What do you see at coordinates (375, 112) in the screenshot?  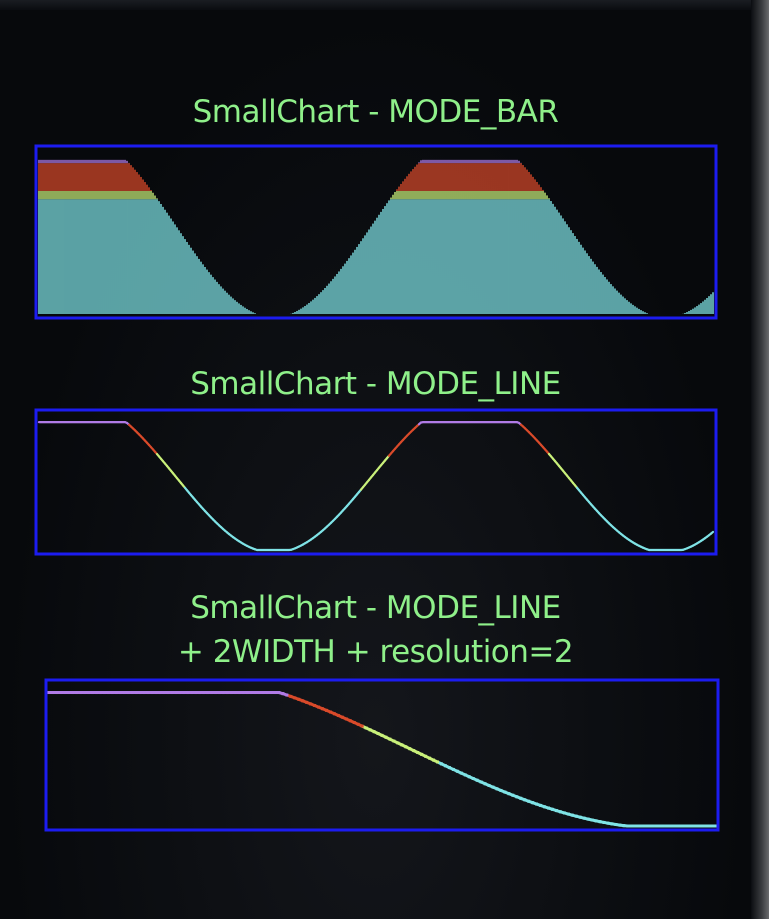 I see `chart-1-title: SmallChart - MODE_BAR` at bounding box center [375, 112].